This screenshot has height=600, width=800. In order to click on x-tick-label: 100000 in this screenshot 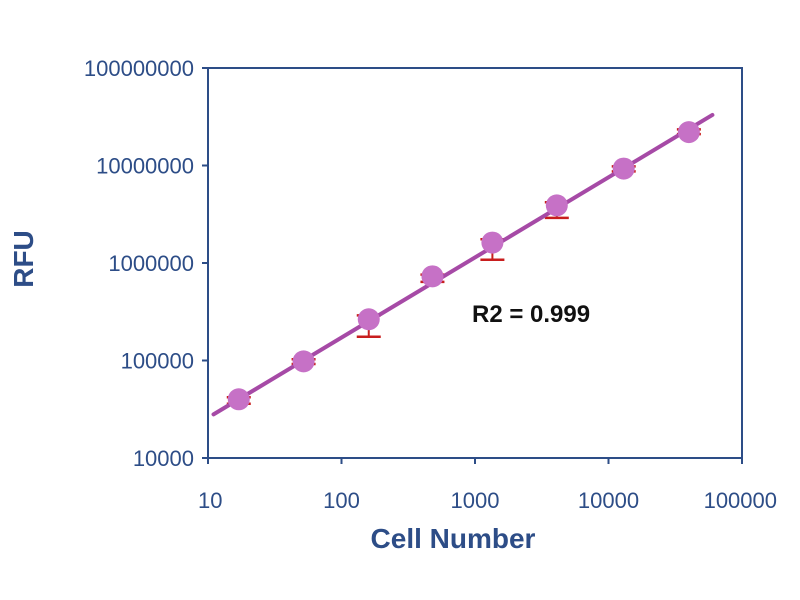, I will do `click(740, 500)`.